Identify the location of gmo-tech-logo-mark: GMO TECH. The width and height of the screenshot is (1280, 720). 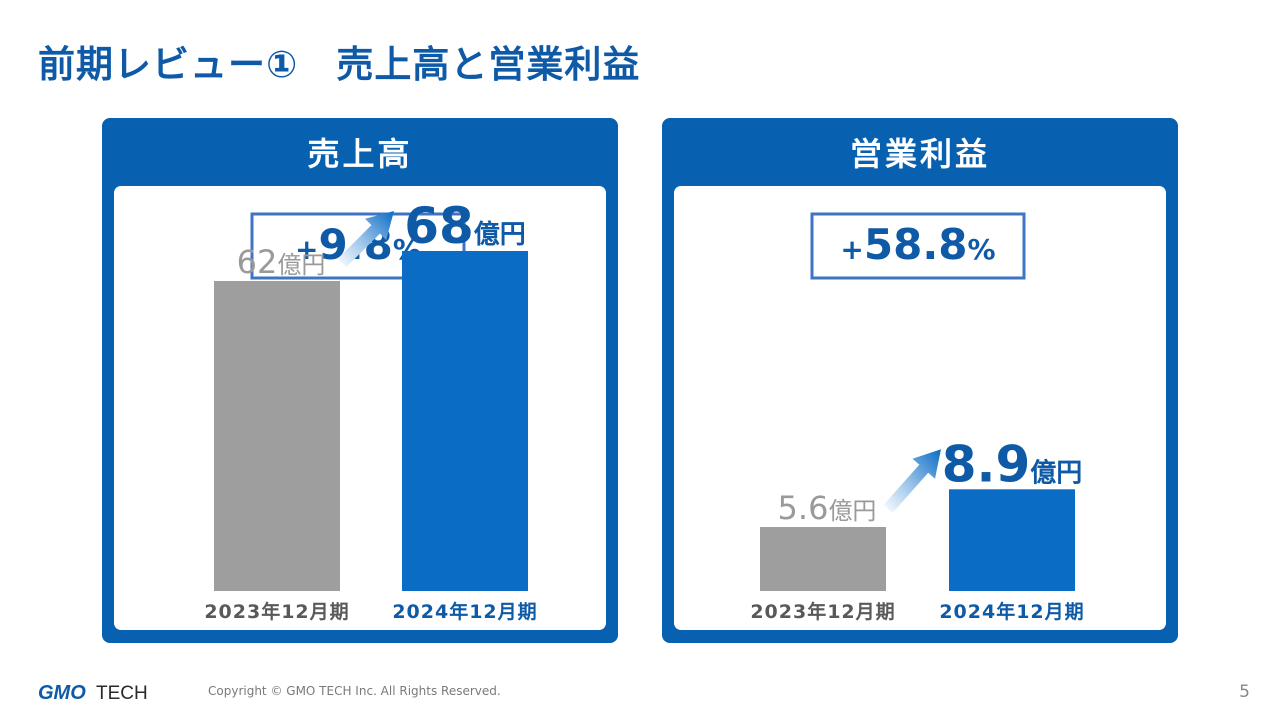
(93, 693).